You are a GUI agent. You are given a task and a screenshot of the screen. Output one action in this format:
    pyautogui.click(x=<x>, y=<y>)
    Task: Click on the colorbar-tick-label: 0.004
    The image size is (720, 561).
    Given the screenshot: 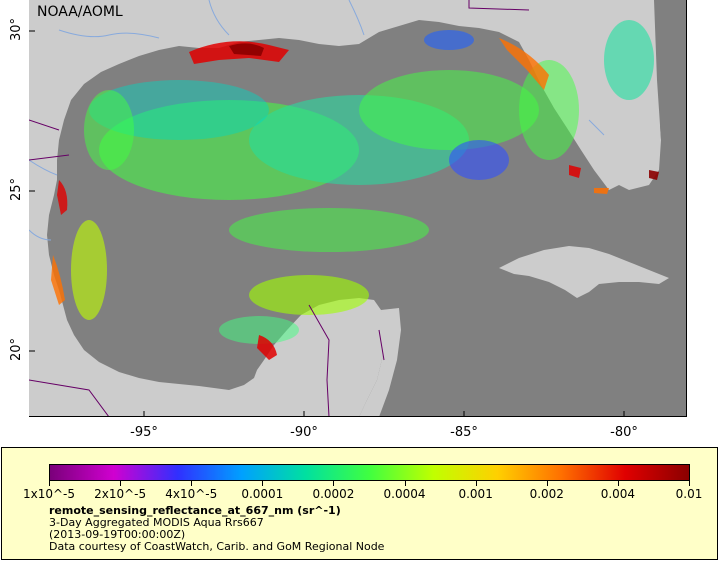 What is the action you would take?
    pyautogui.click(x=618, y=494)
    